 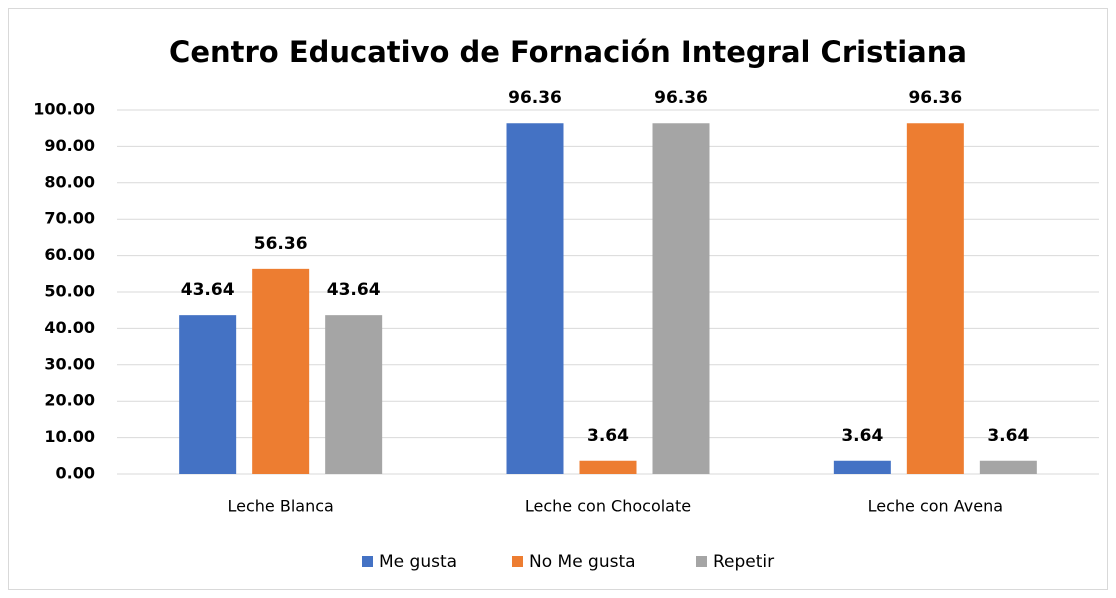 What do you see at coordinates (743, 562) in the screenshot?
I see `legend-label: Repetir` at bounding box center [743, 562].